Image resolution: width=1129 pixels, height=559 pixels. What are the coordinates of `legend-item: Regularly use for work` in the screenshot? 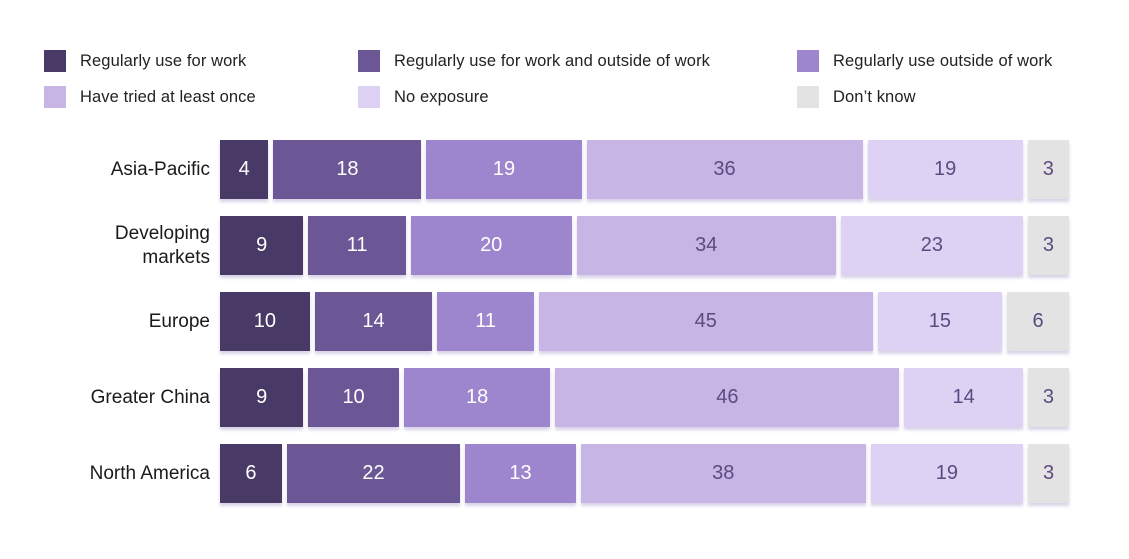 It's located at (201, 61).